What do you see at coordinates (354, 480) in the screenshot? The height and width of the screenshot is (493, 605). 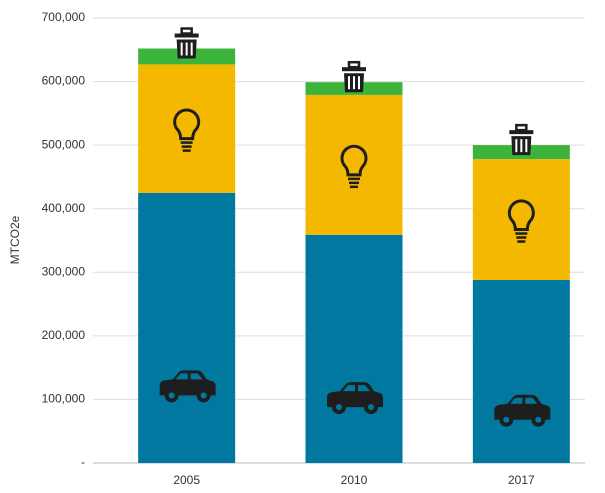 I see `x-tick-label: 2010` at bounding box center [354, 480].